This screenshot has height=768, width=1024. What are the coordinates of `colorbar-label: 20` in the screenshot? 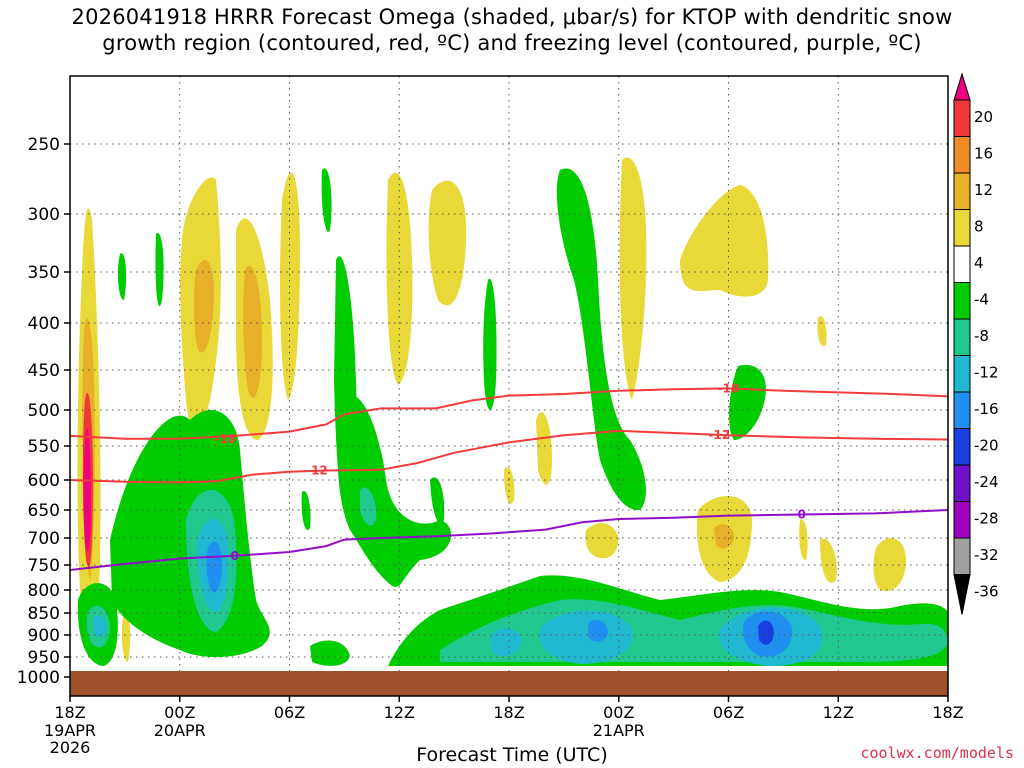 It's located at (983, 117).